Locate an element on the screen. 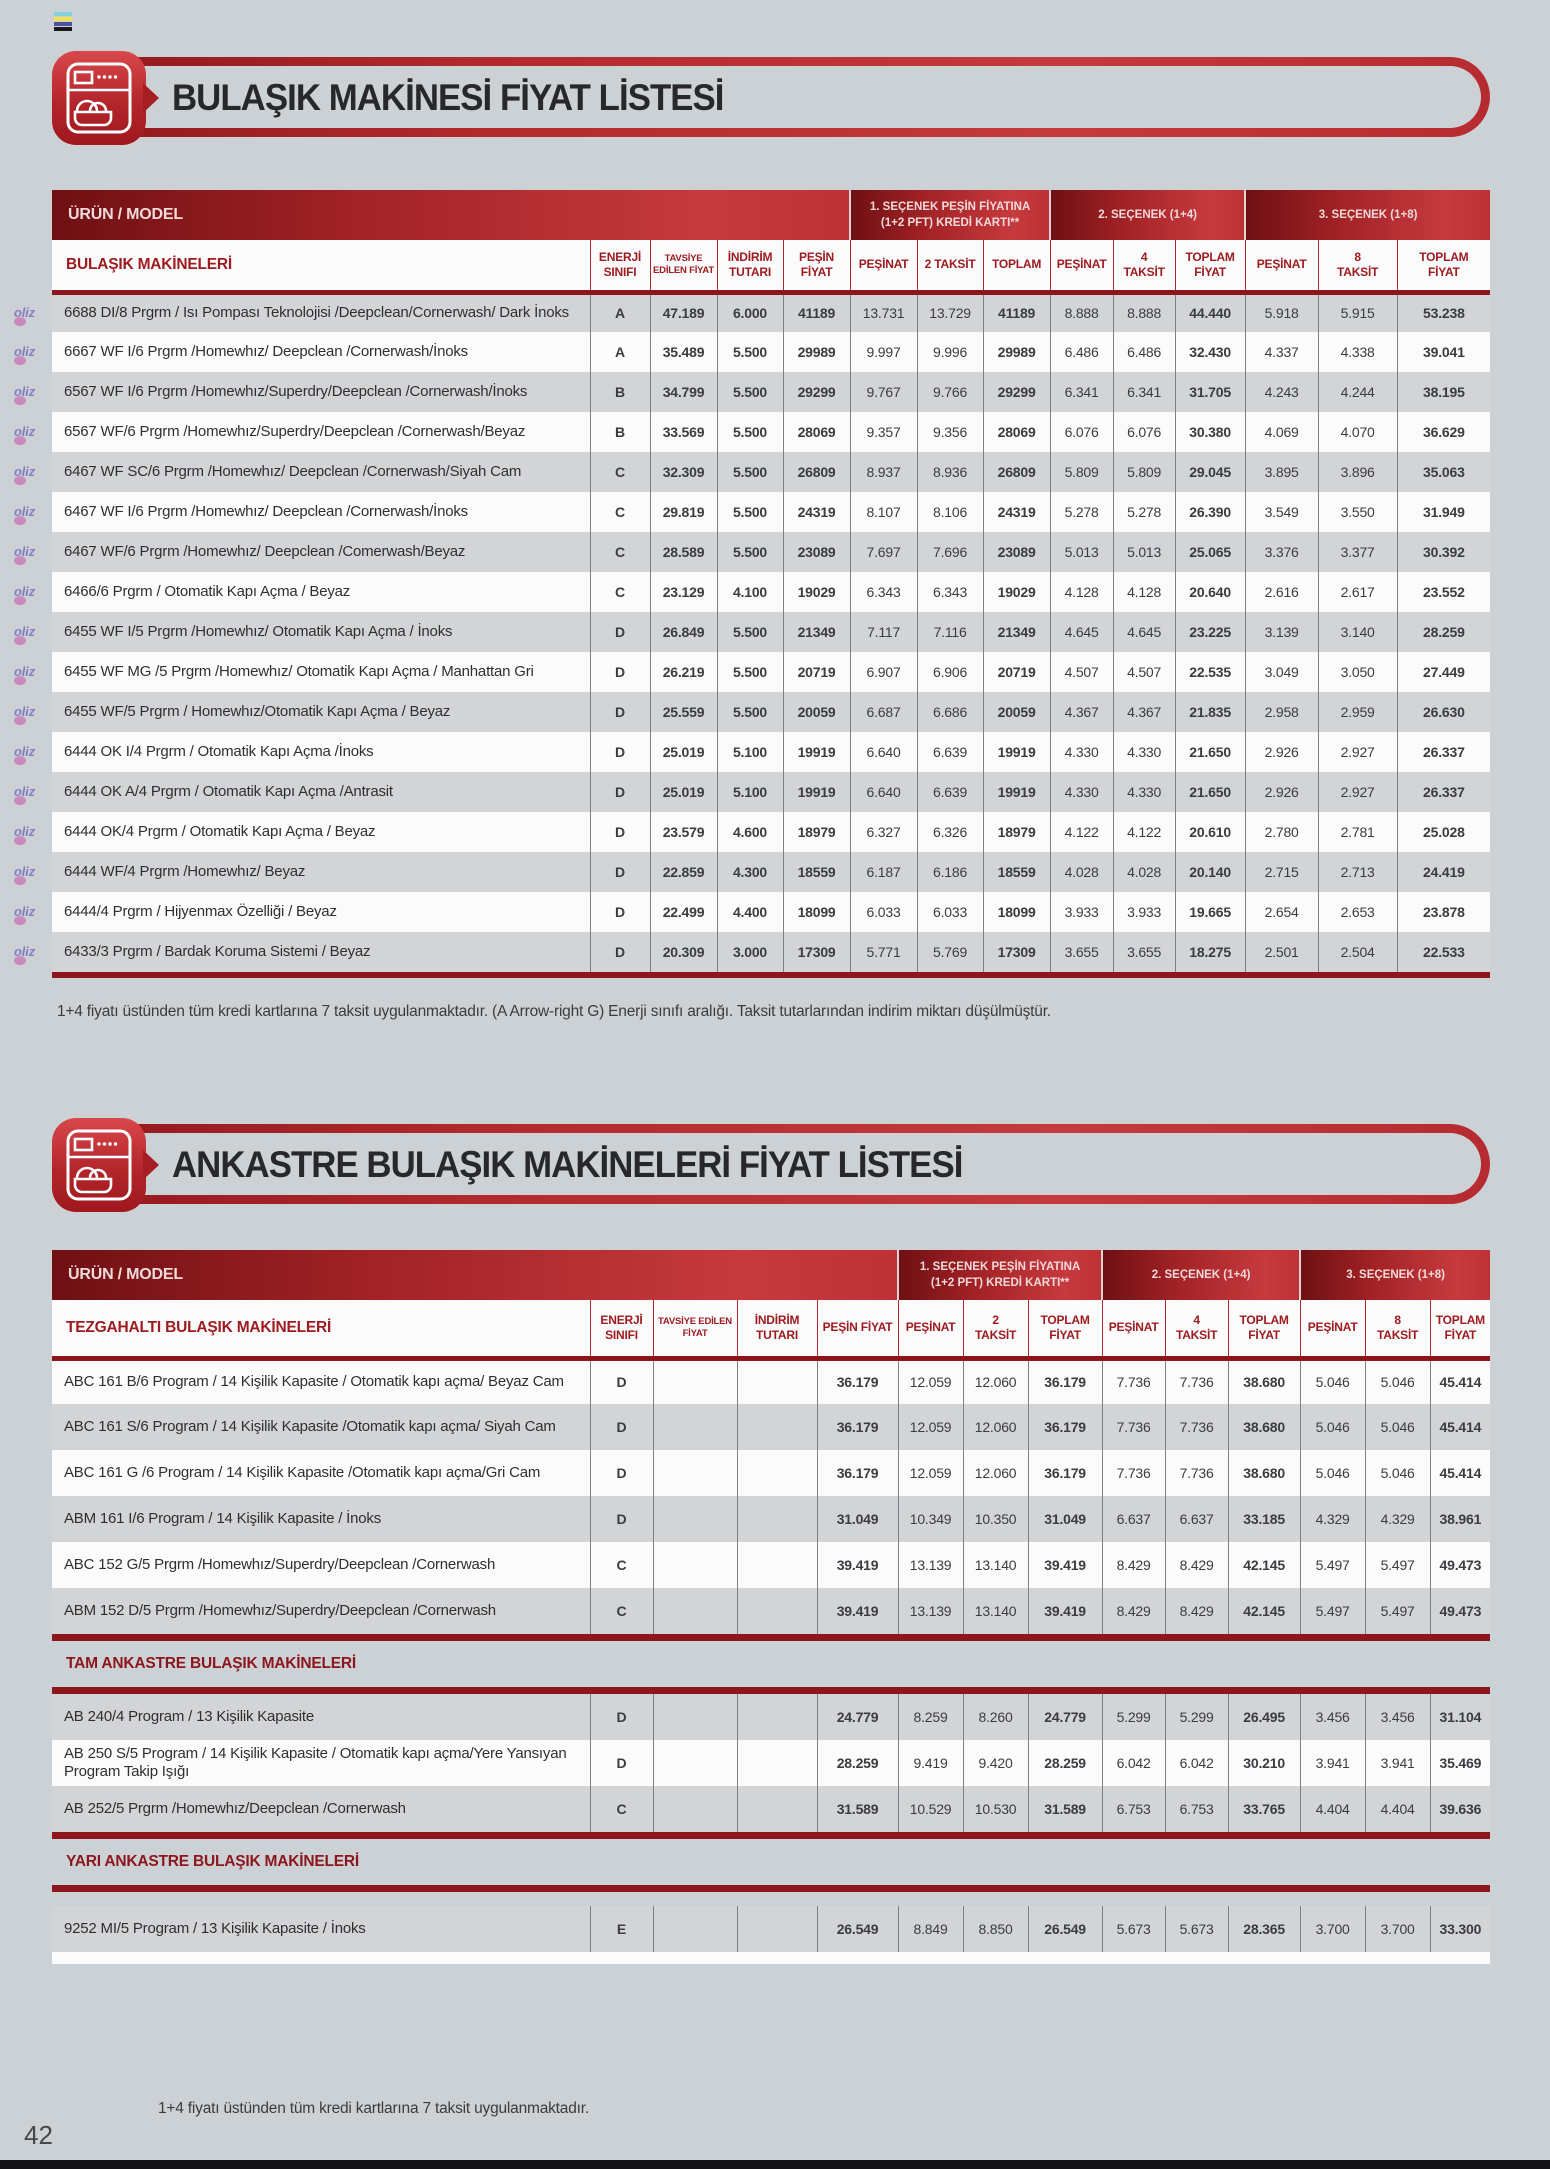  energy-class-cell: A is located at coordinates (619, 352).